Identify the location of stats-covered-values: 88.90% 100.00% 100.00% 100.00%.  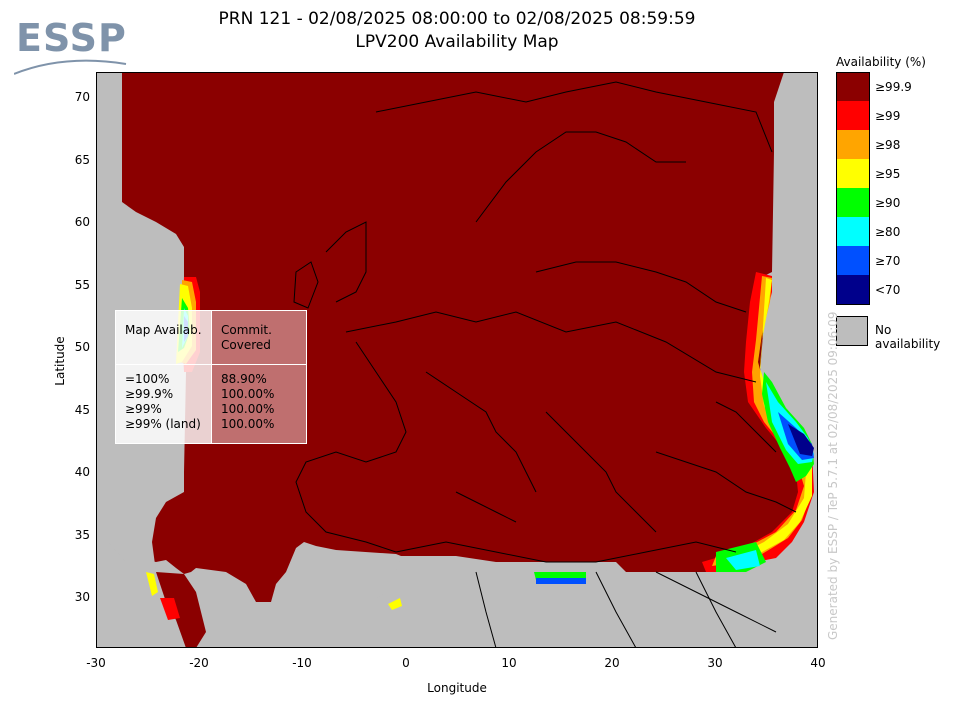
(247, 402).